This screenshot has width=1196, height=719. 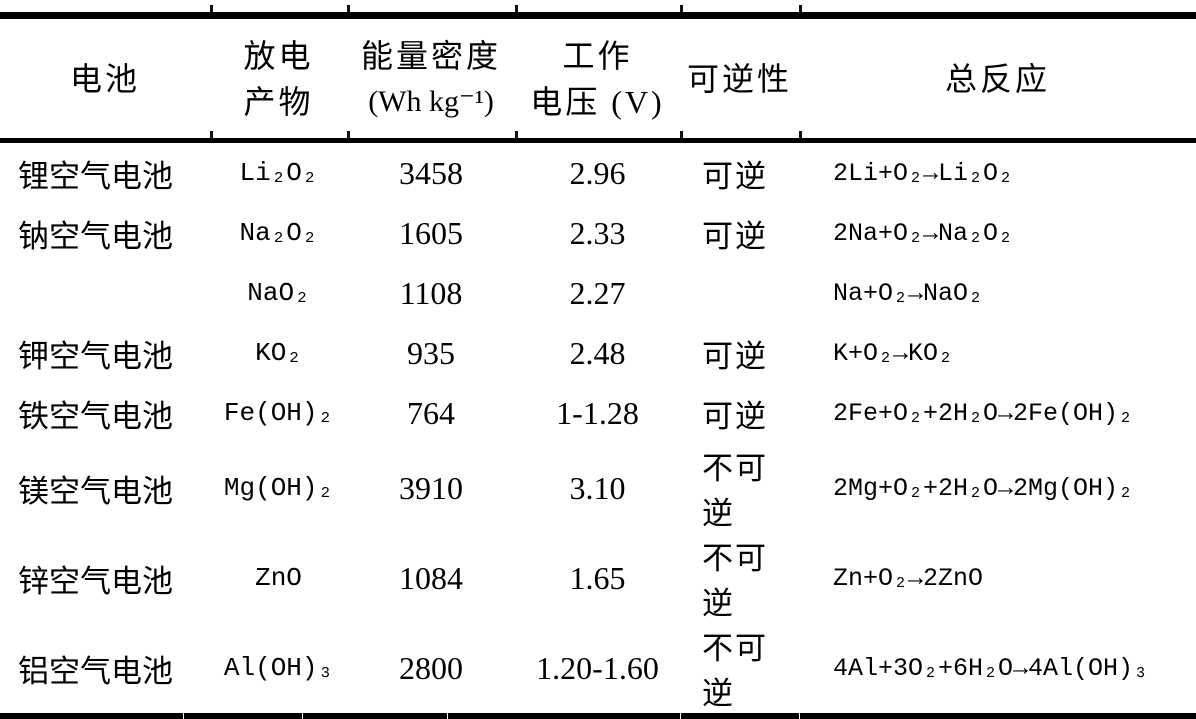 What do you see at coordinates (278, 55) in the screenshot?
I see `header-label: 放电` at bounding box center [278, 55].